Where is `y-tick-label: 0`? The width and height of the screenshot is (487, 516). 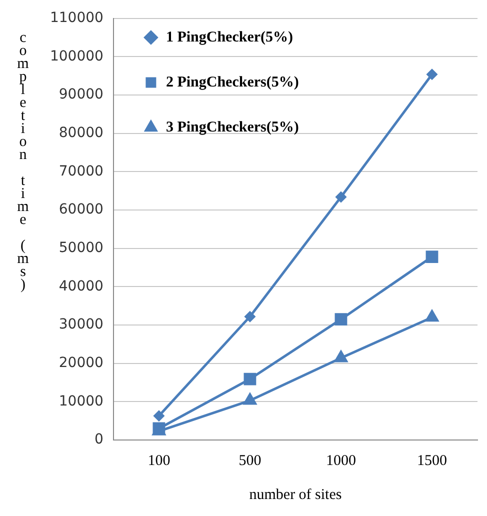 y-tick-label: 0 is located at coordinates (99, 440).